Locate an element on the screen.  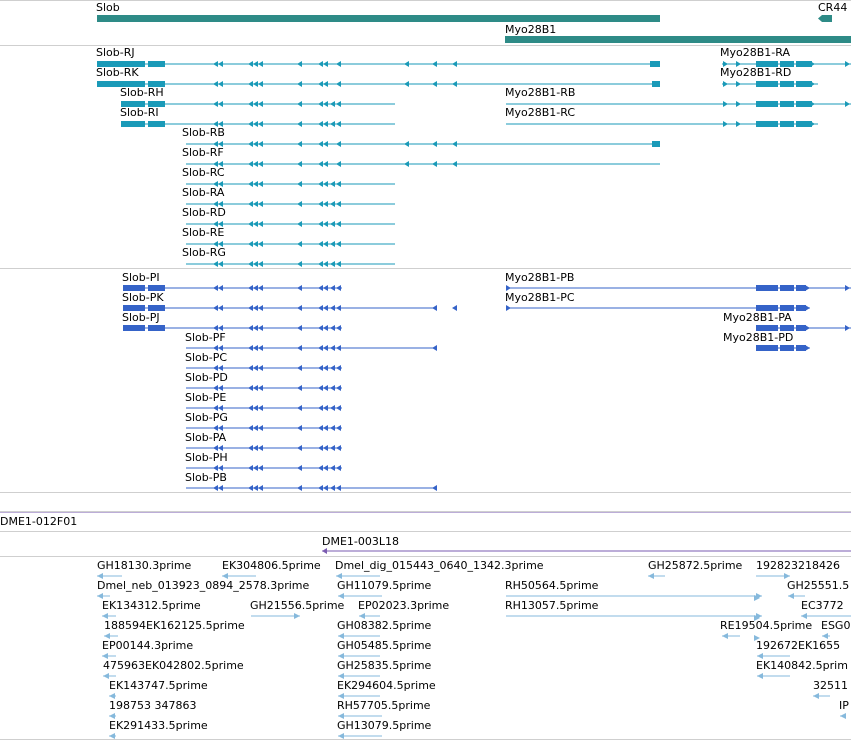
transcript-feature-slob-rc is located at coordinates (290, 184).